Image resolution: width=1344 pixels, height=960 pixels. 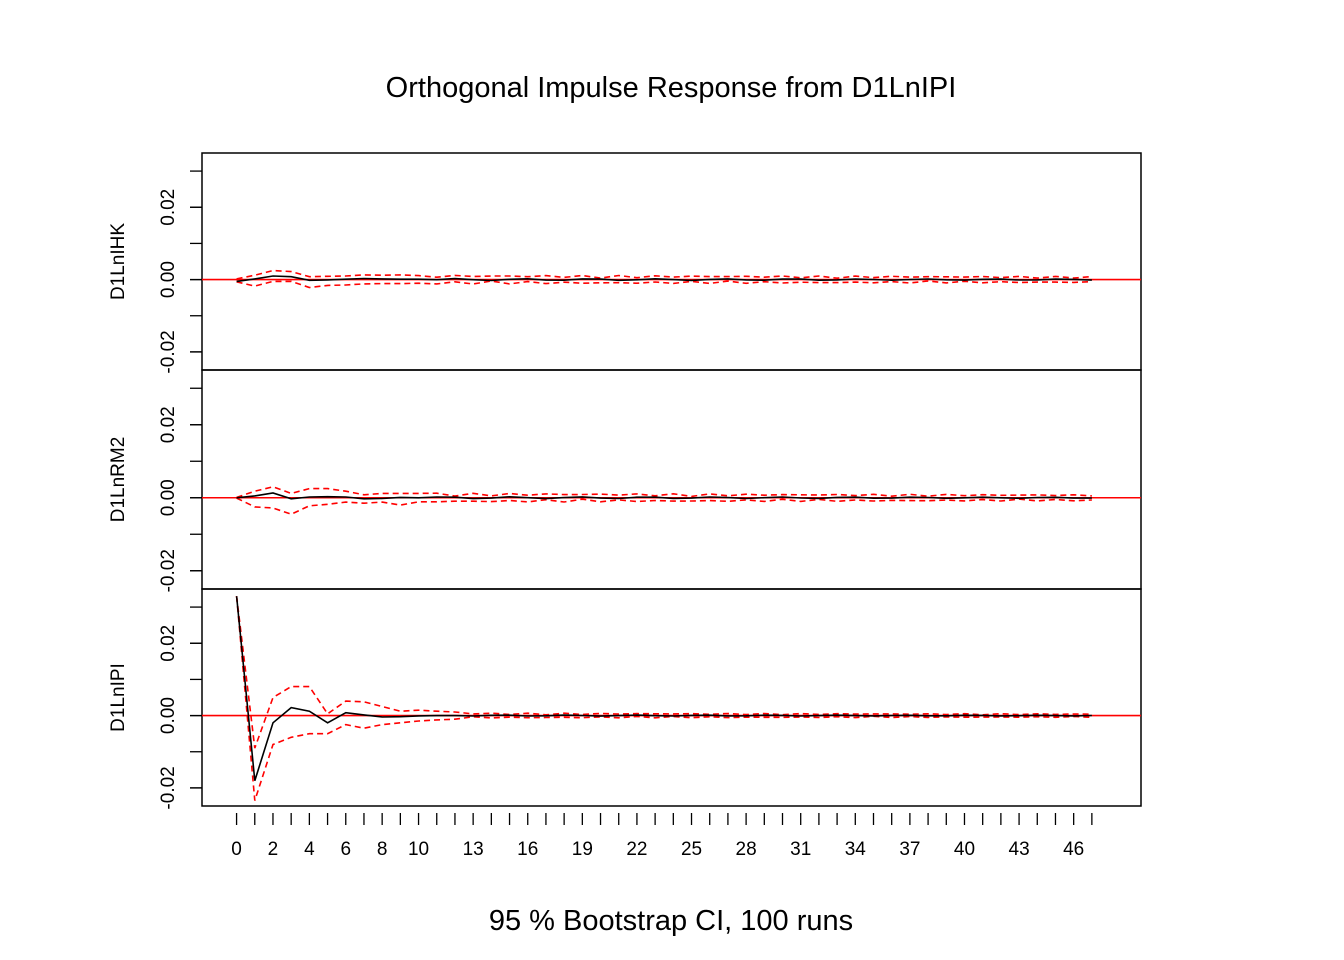 I want to click on ci-lower-D1LnIPI, so click(x=663, y=698).